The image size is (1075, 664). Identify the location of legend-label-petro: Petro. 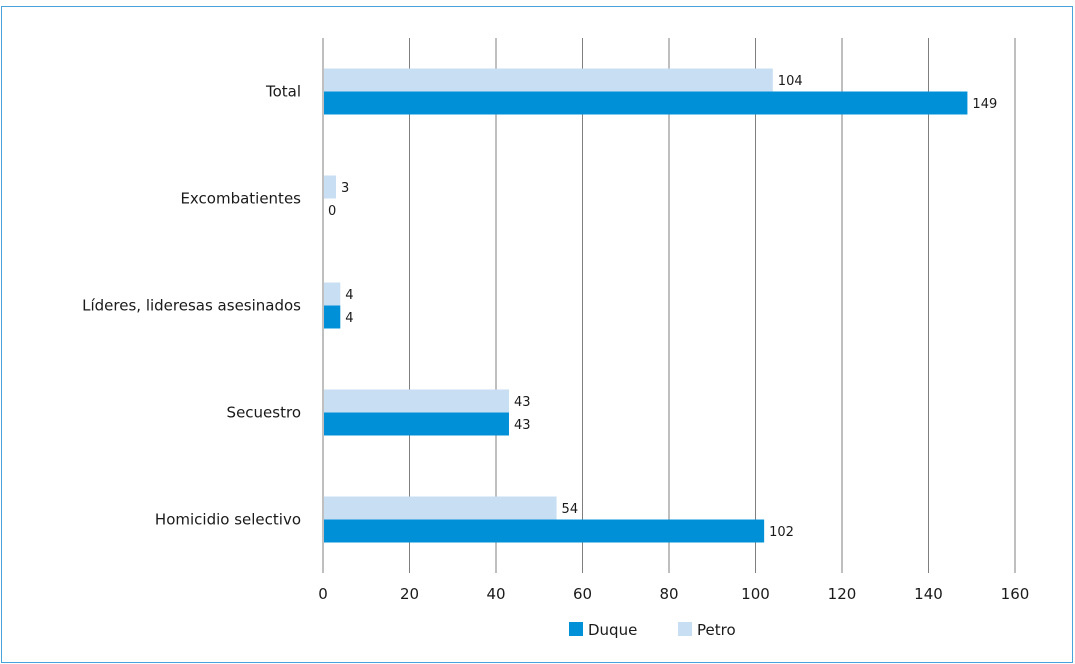
(716, 630).